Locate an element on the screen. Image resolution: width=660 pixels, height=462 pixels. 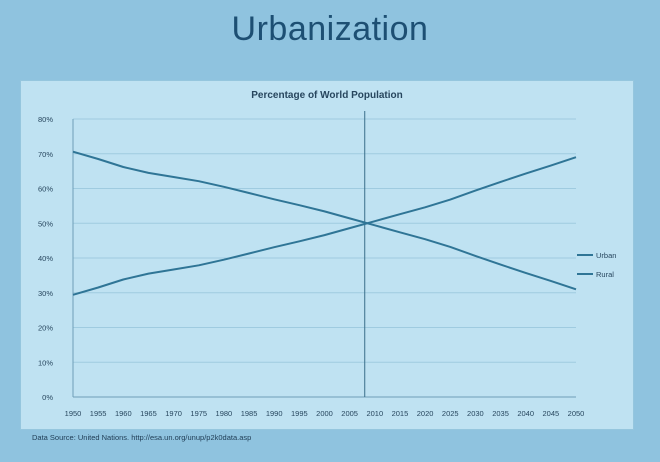
x-tick-label: 1980 is located at coordinates (224, 413).